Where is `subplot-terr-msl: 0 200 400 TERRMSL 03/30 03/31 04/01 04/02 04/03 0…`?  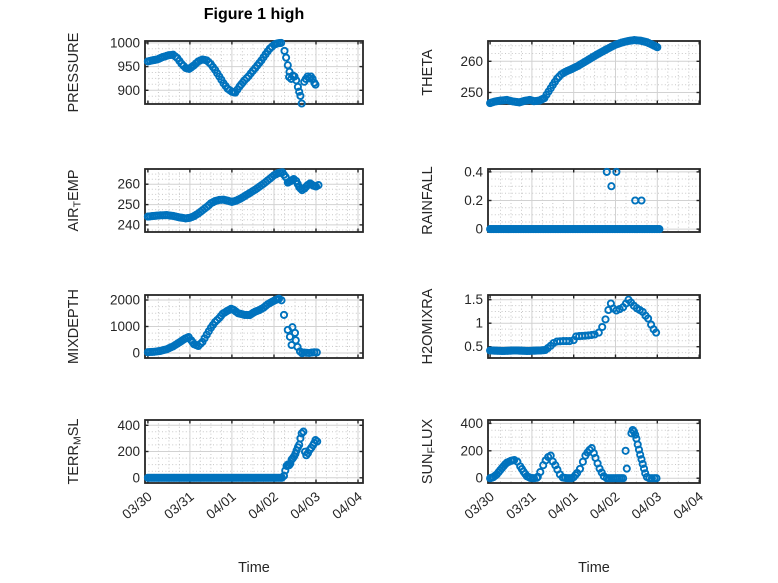
subplot-terr-msl: 0 200 400 TERRMSL 03/30 03/31 04/01 04/02 04/03 0… is located at coordinates (215, 497).